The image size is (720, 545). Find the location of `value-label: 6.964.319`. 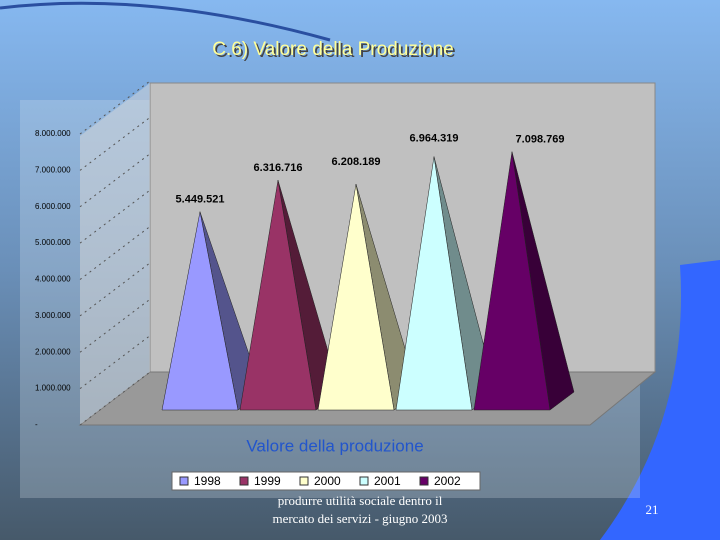

value-label: 6.964.319 is located at coordinates (434, 139).